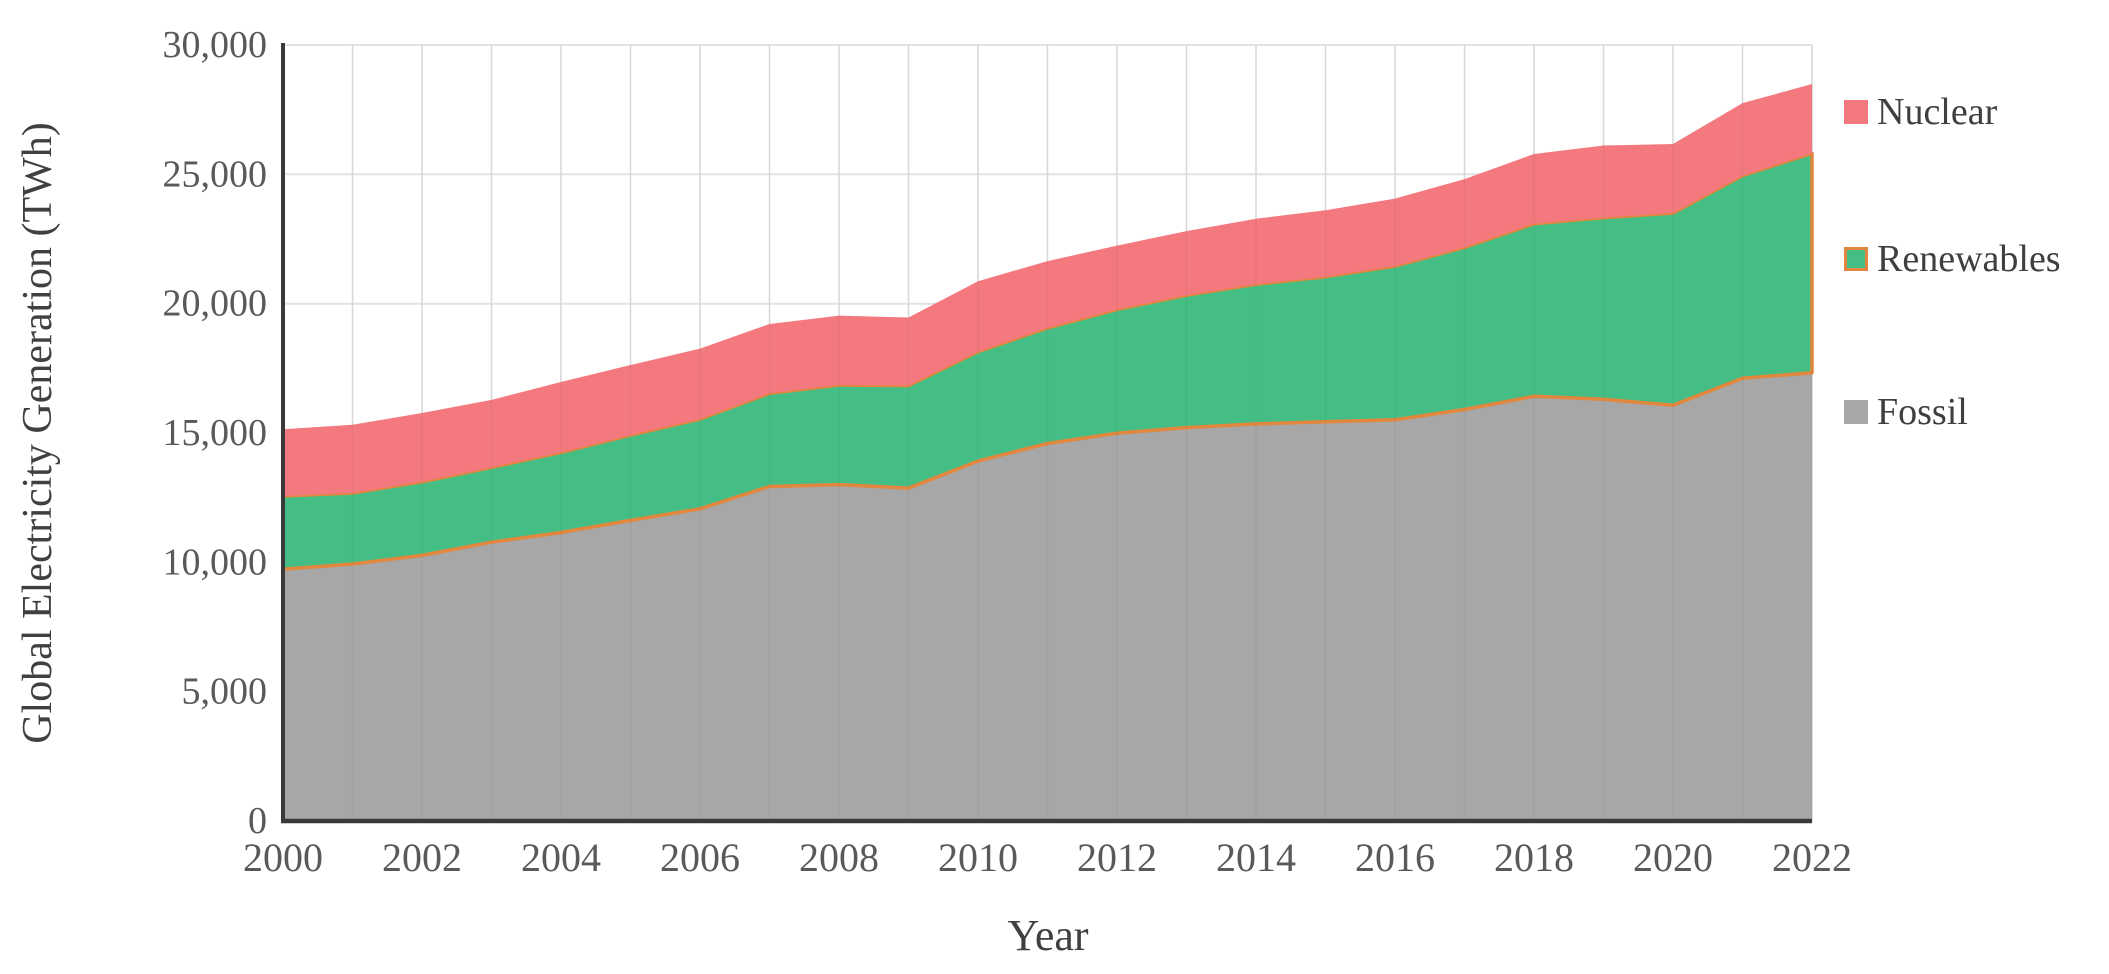 Image resolution: width=2109 pixels, height=974 pixels. I want to click on x-tick-label: 2020, so click(1673, 857).